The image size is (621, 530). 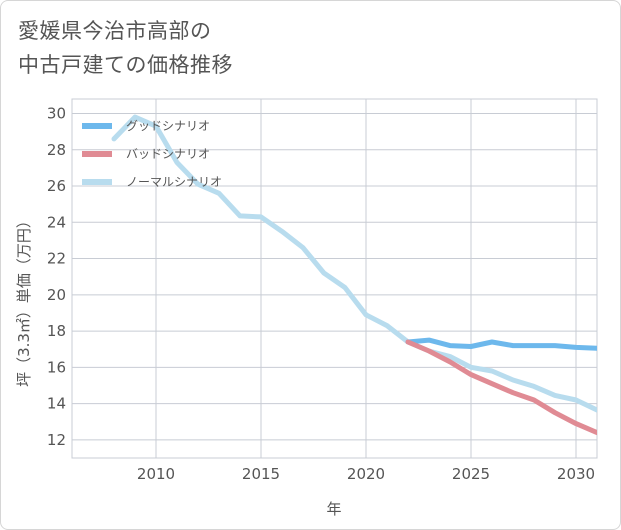 What do you see at coordinates (56, 331) in the screenshot?
I see `y-tick-label: 18` at bounding box center [56, 331].